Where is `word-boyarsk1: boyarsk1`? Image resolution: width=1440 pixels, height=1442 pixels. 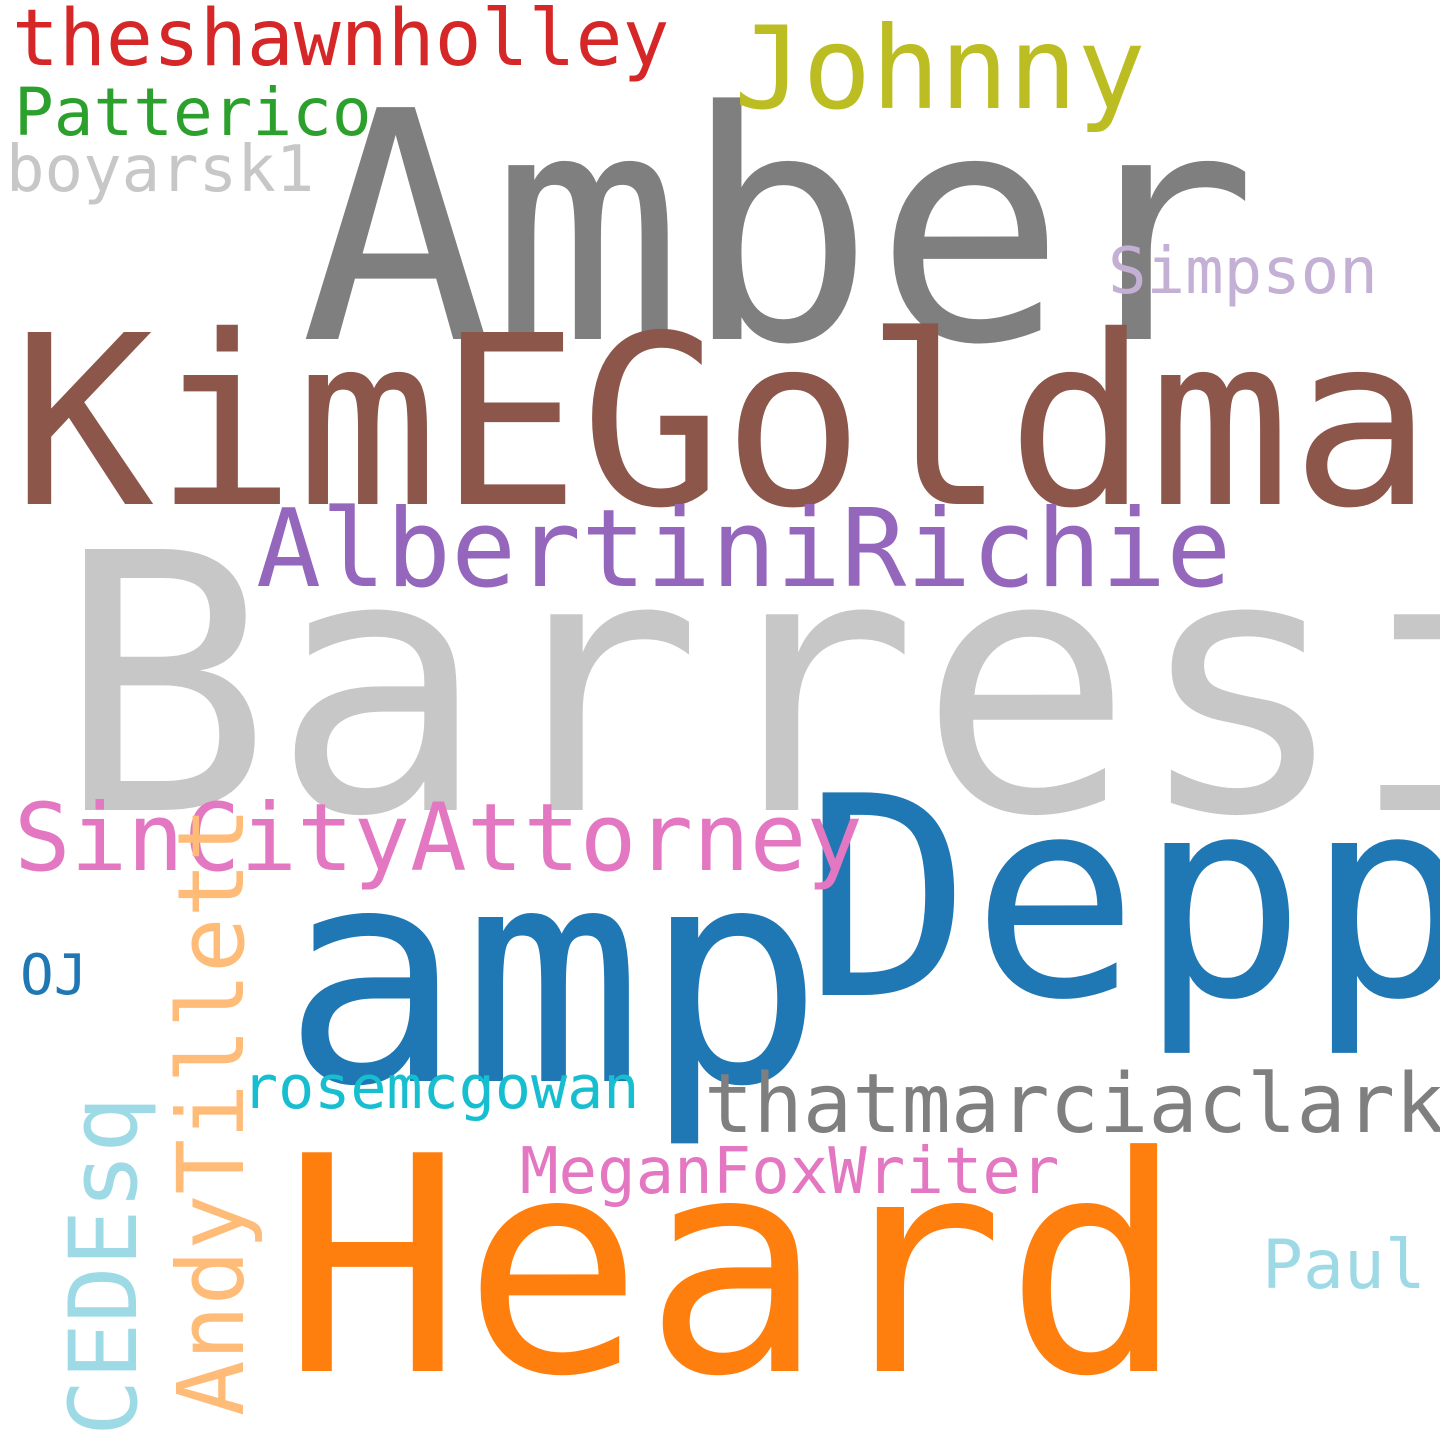 word-boyarsk1: boyarsk1 is located at coordinates (160, 170).